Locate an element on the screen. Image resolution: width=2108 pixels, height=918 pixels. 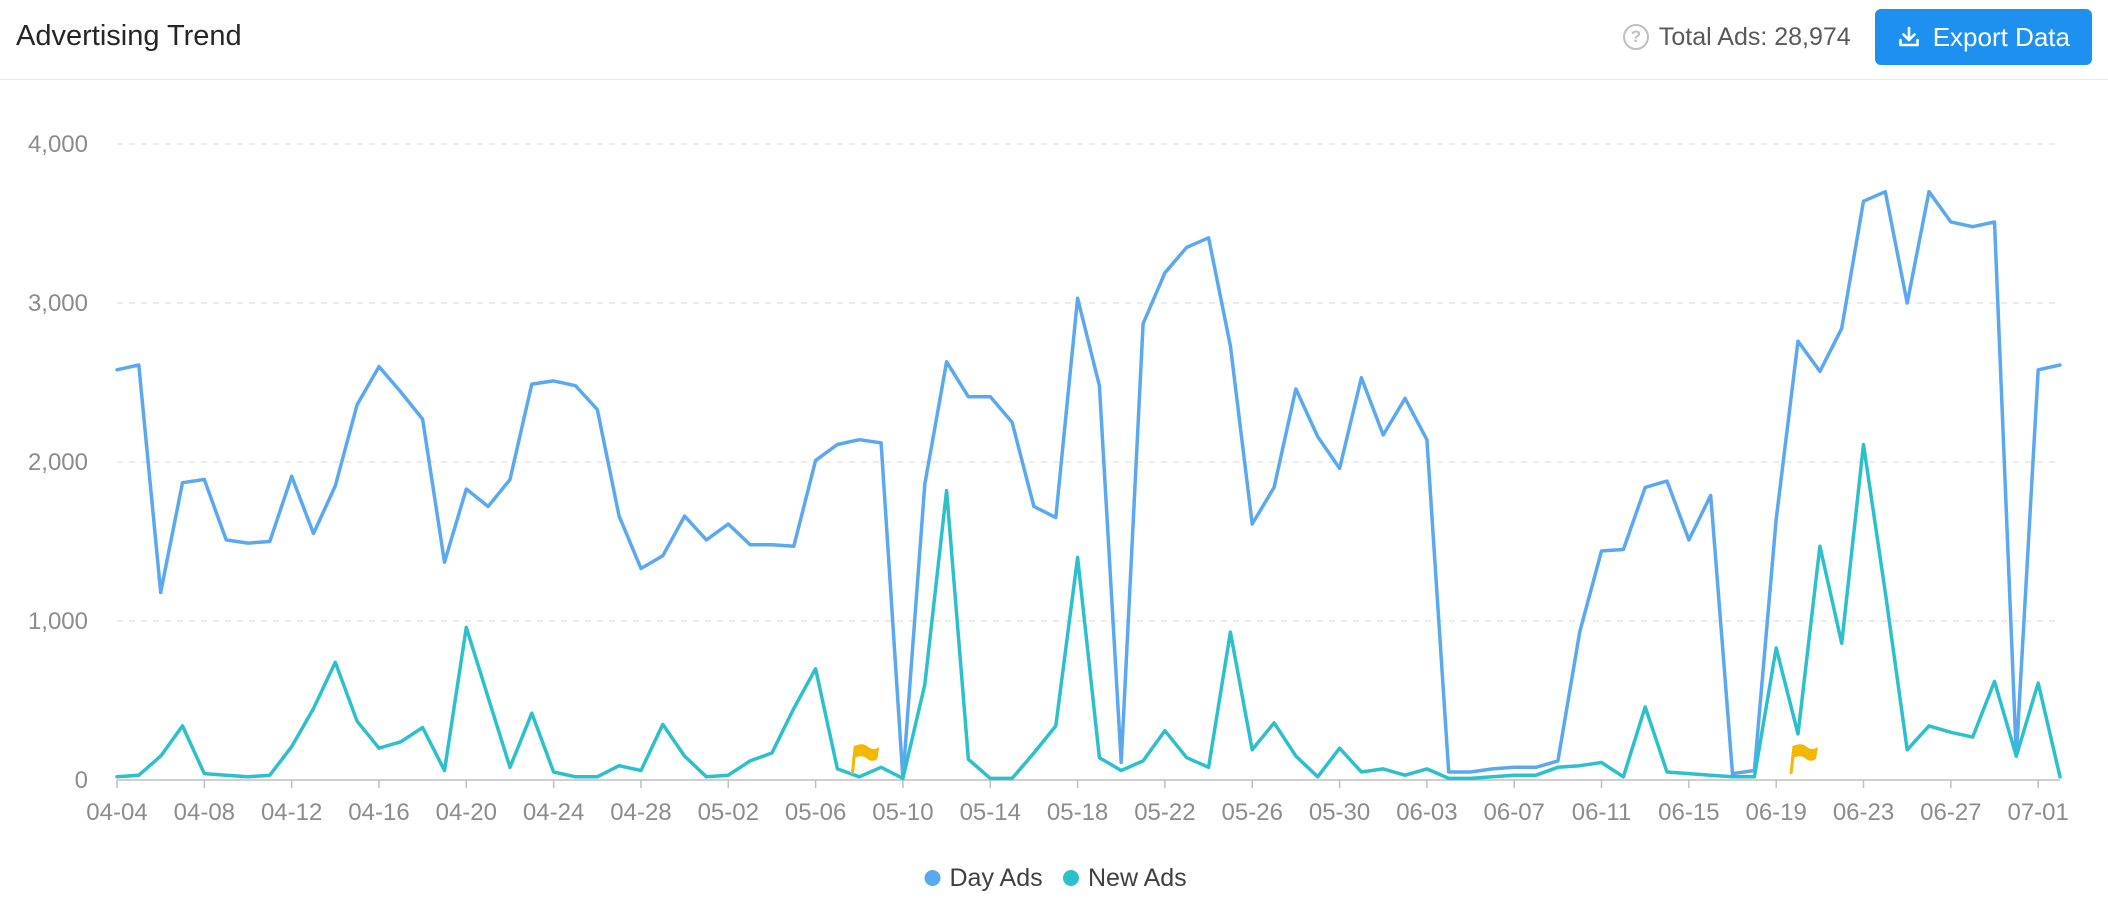
export-data-button: Export Data is located at coordinates (1983, 37).